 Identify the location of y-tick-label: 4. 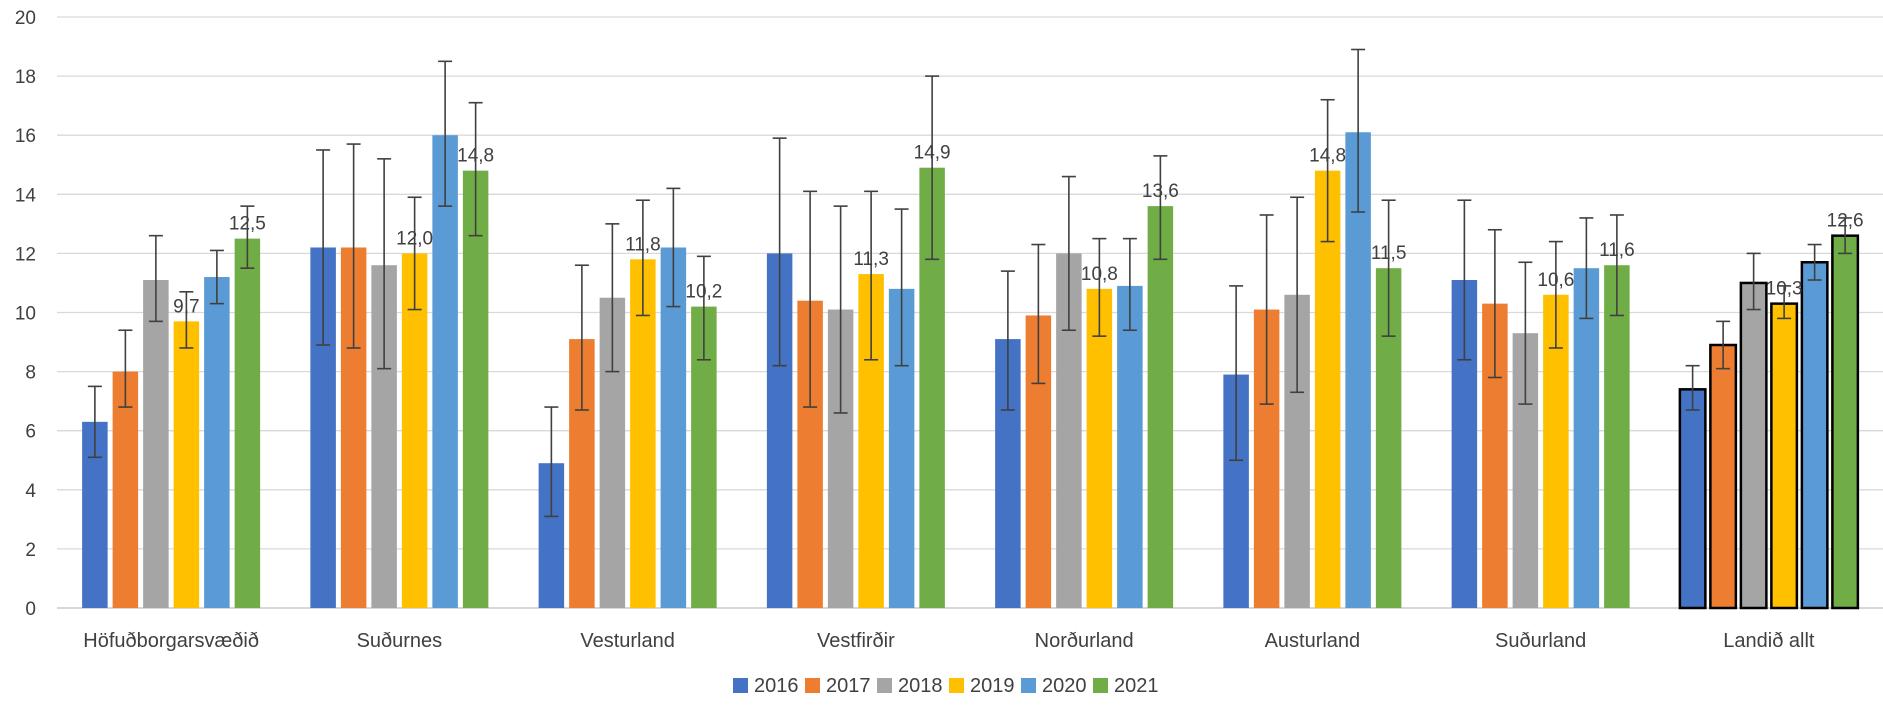
(30, 491).